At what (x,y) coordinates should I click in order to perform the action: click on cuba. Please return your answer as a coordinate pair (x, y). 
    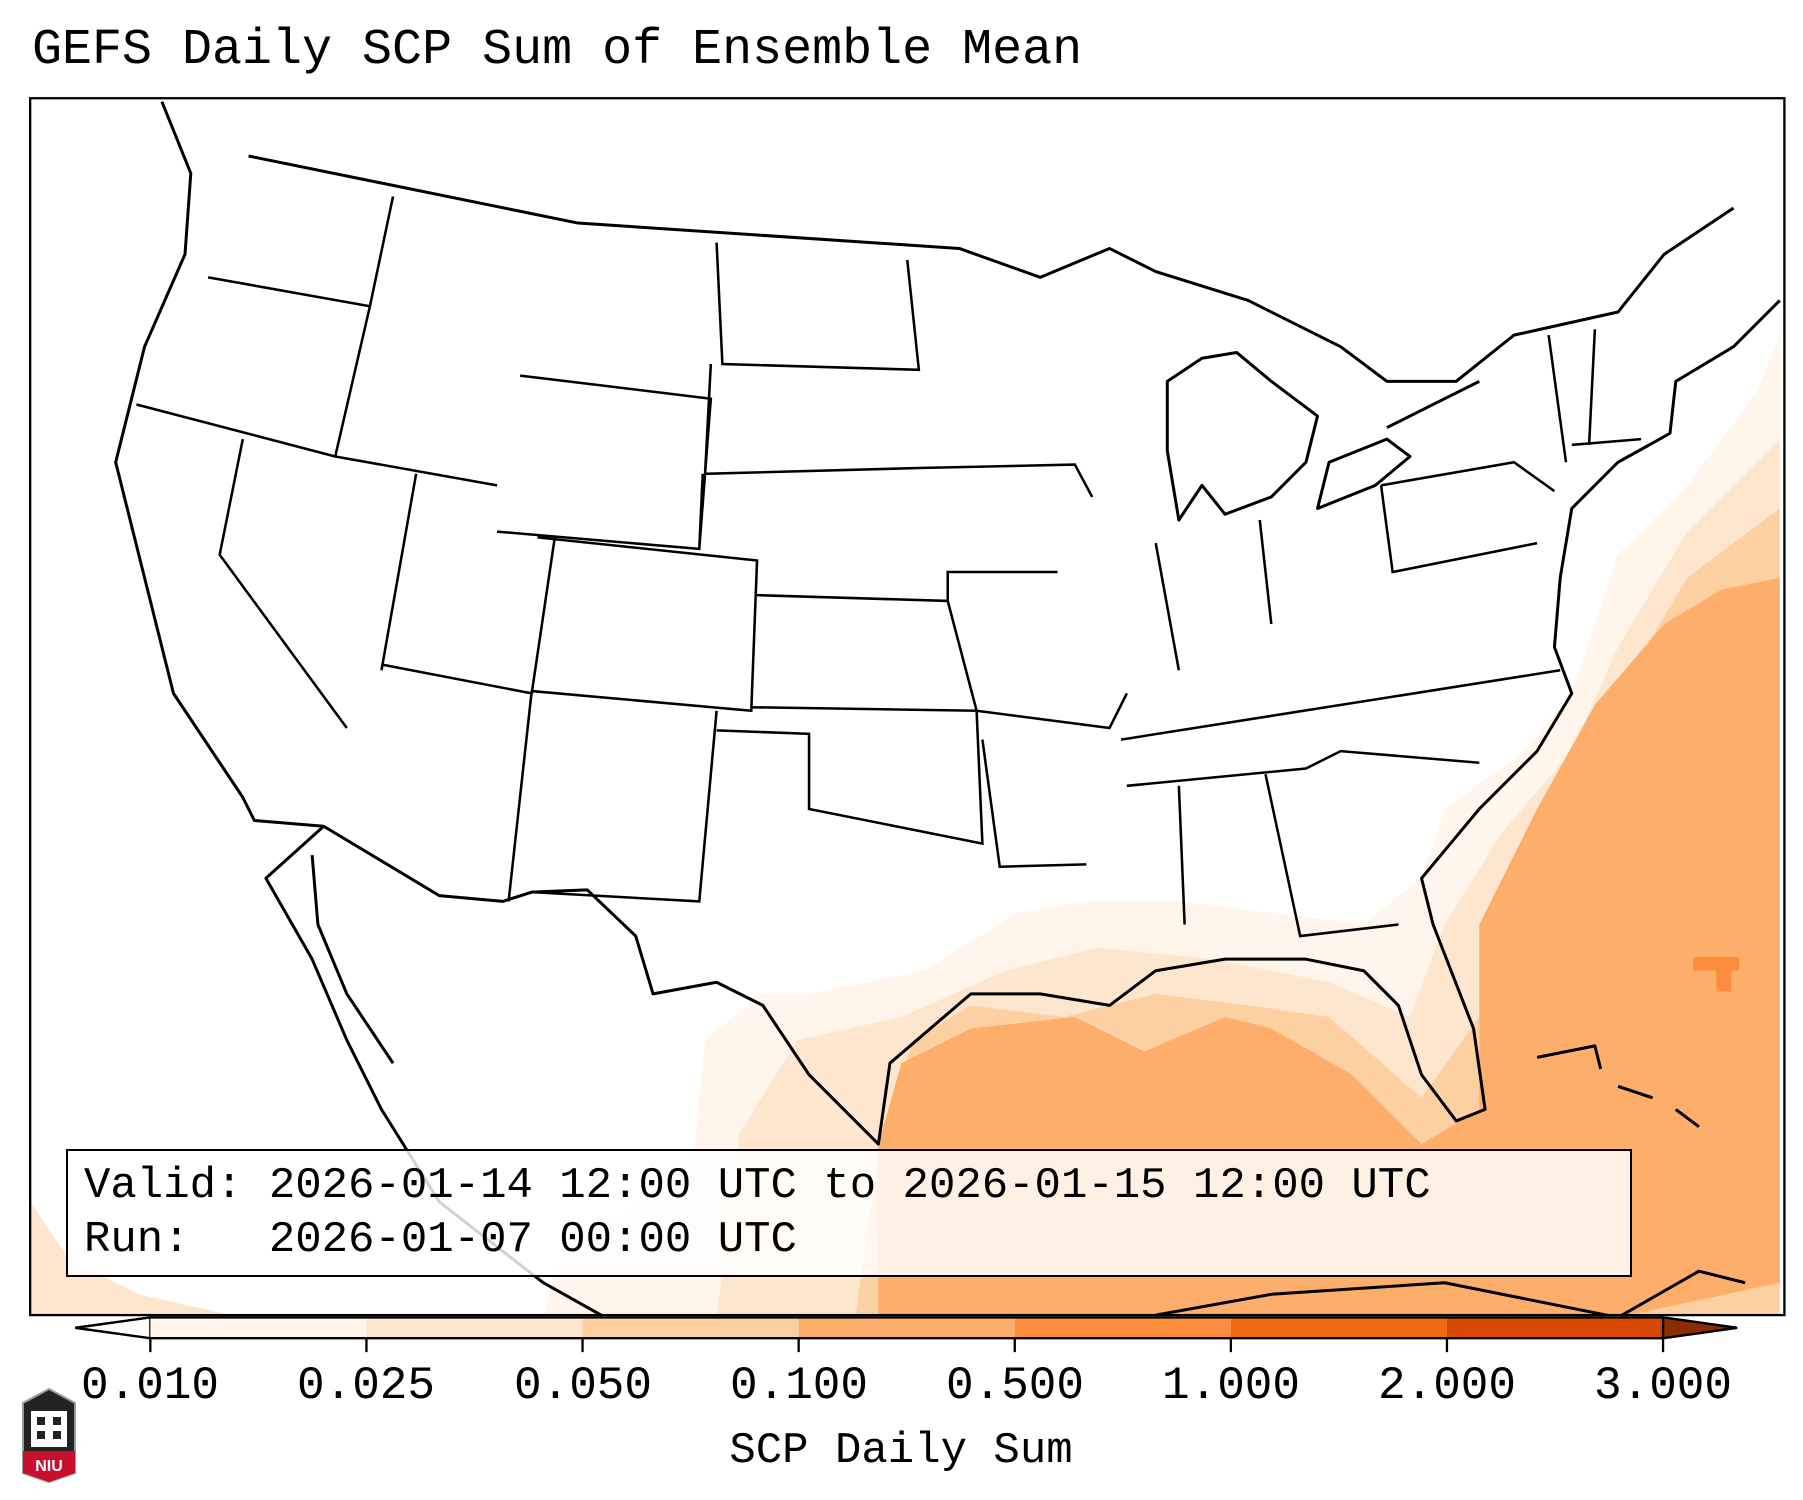
    Looking at the image, I should click on (1450, 1292).